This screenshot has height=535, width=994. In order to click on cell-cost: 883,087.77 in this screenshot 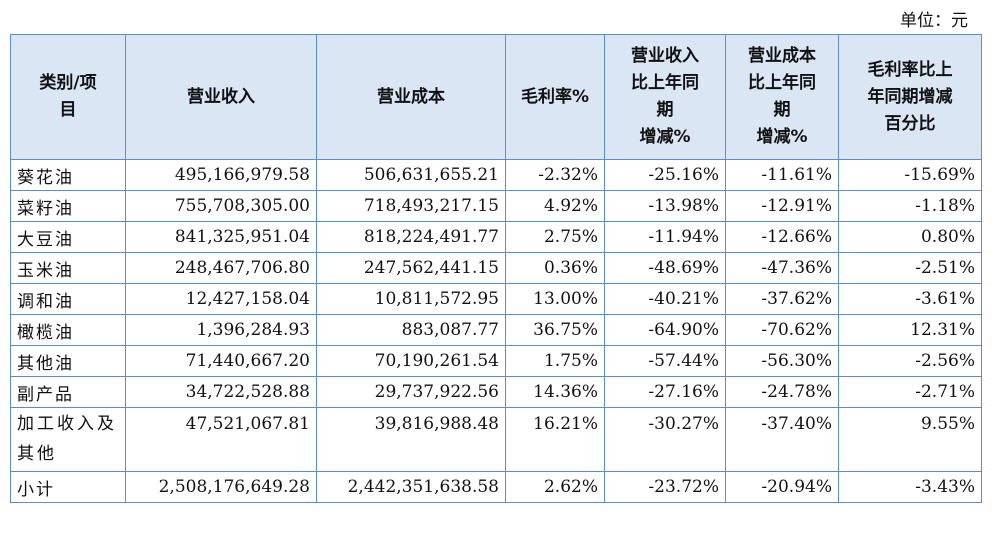, I will do `click(411, 330)`.